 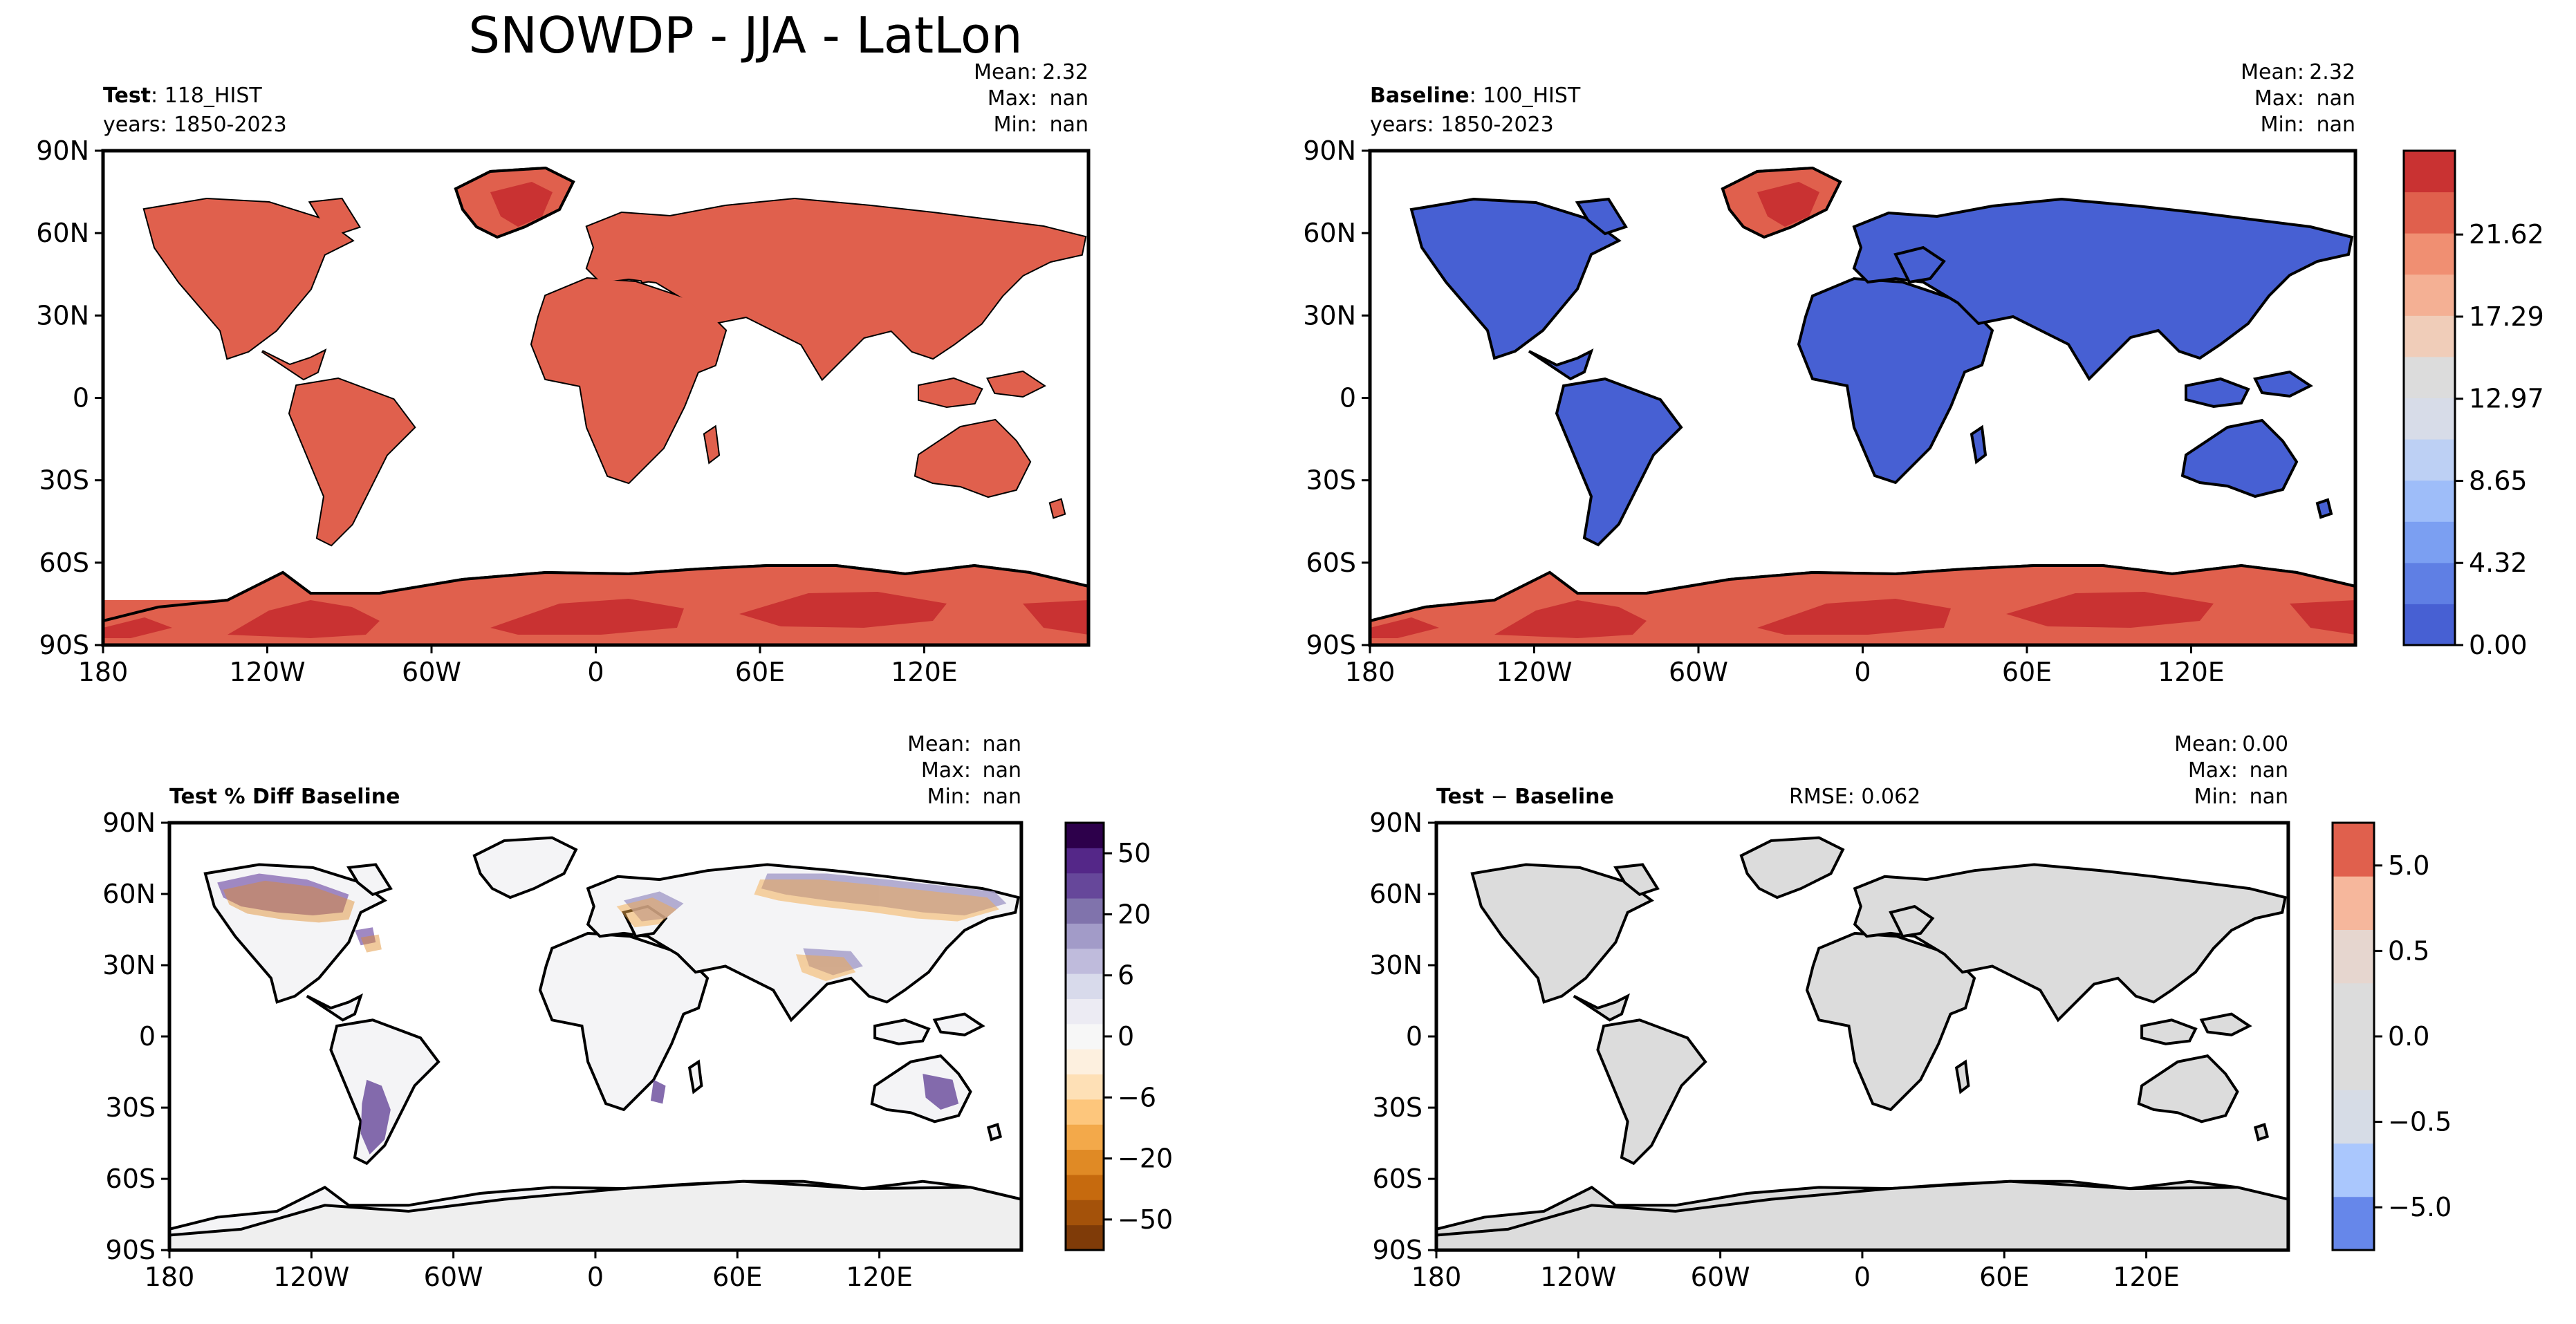 I want to click on y-tick-label: 60N, so click(x=1396, y=894).